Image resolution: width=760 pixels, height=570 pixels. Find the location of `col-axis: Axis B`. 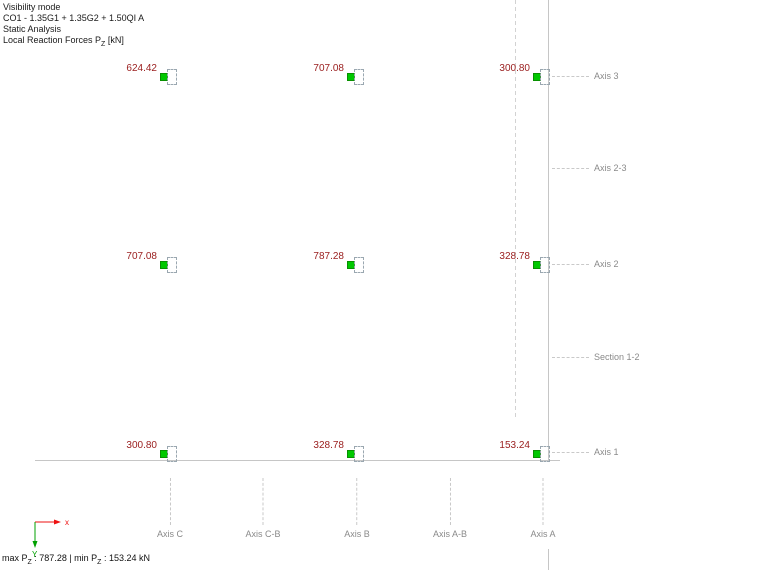

col-axis: Axis B is located at coordinates (357, 508).